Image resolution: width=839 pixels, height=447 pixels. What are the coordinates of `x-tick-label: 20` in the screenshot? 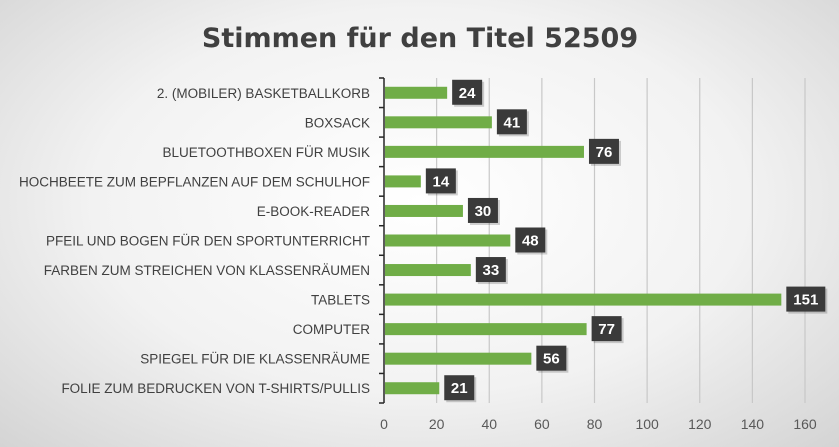 It's located at (437, 424).